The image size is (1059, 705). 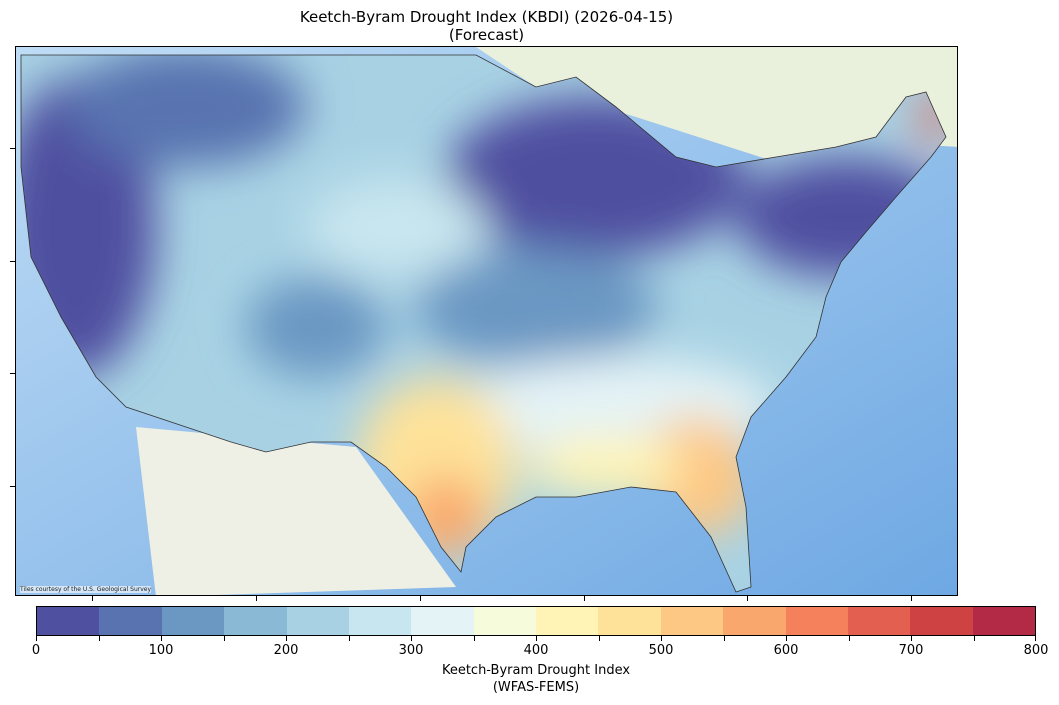 I want to click on canada-land, so click(x=716, y=104).